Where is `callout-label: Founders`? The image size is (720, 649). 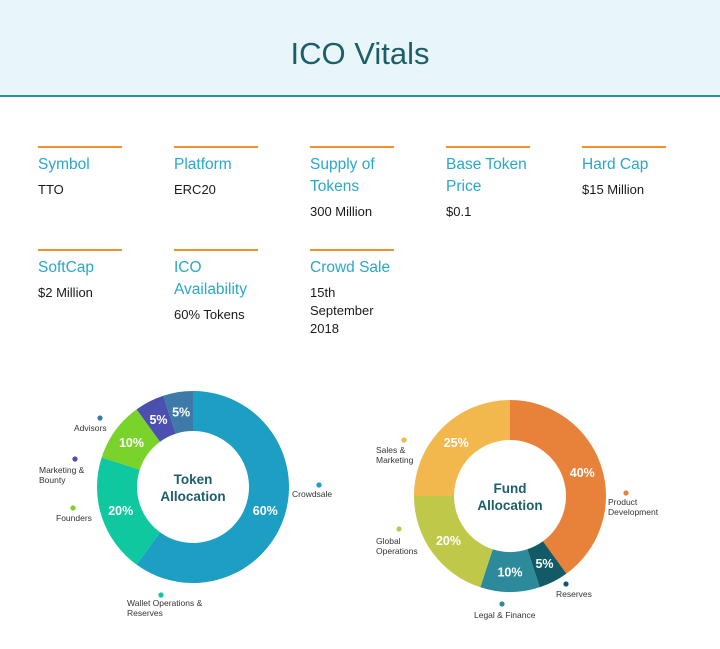
callout-label: Founders is located at coordinates (74, 518).